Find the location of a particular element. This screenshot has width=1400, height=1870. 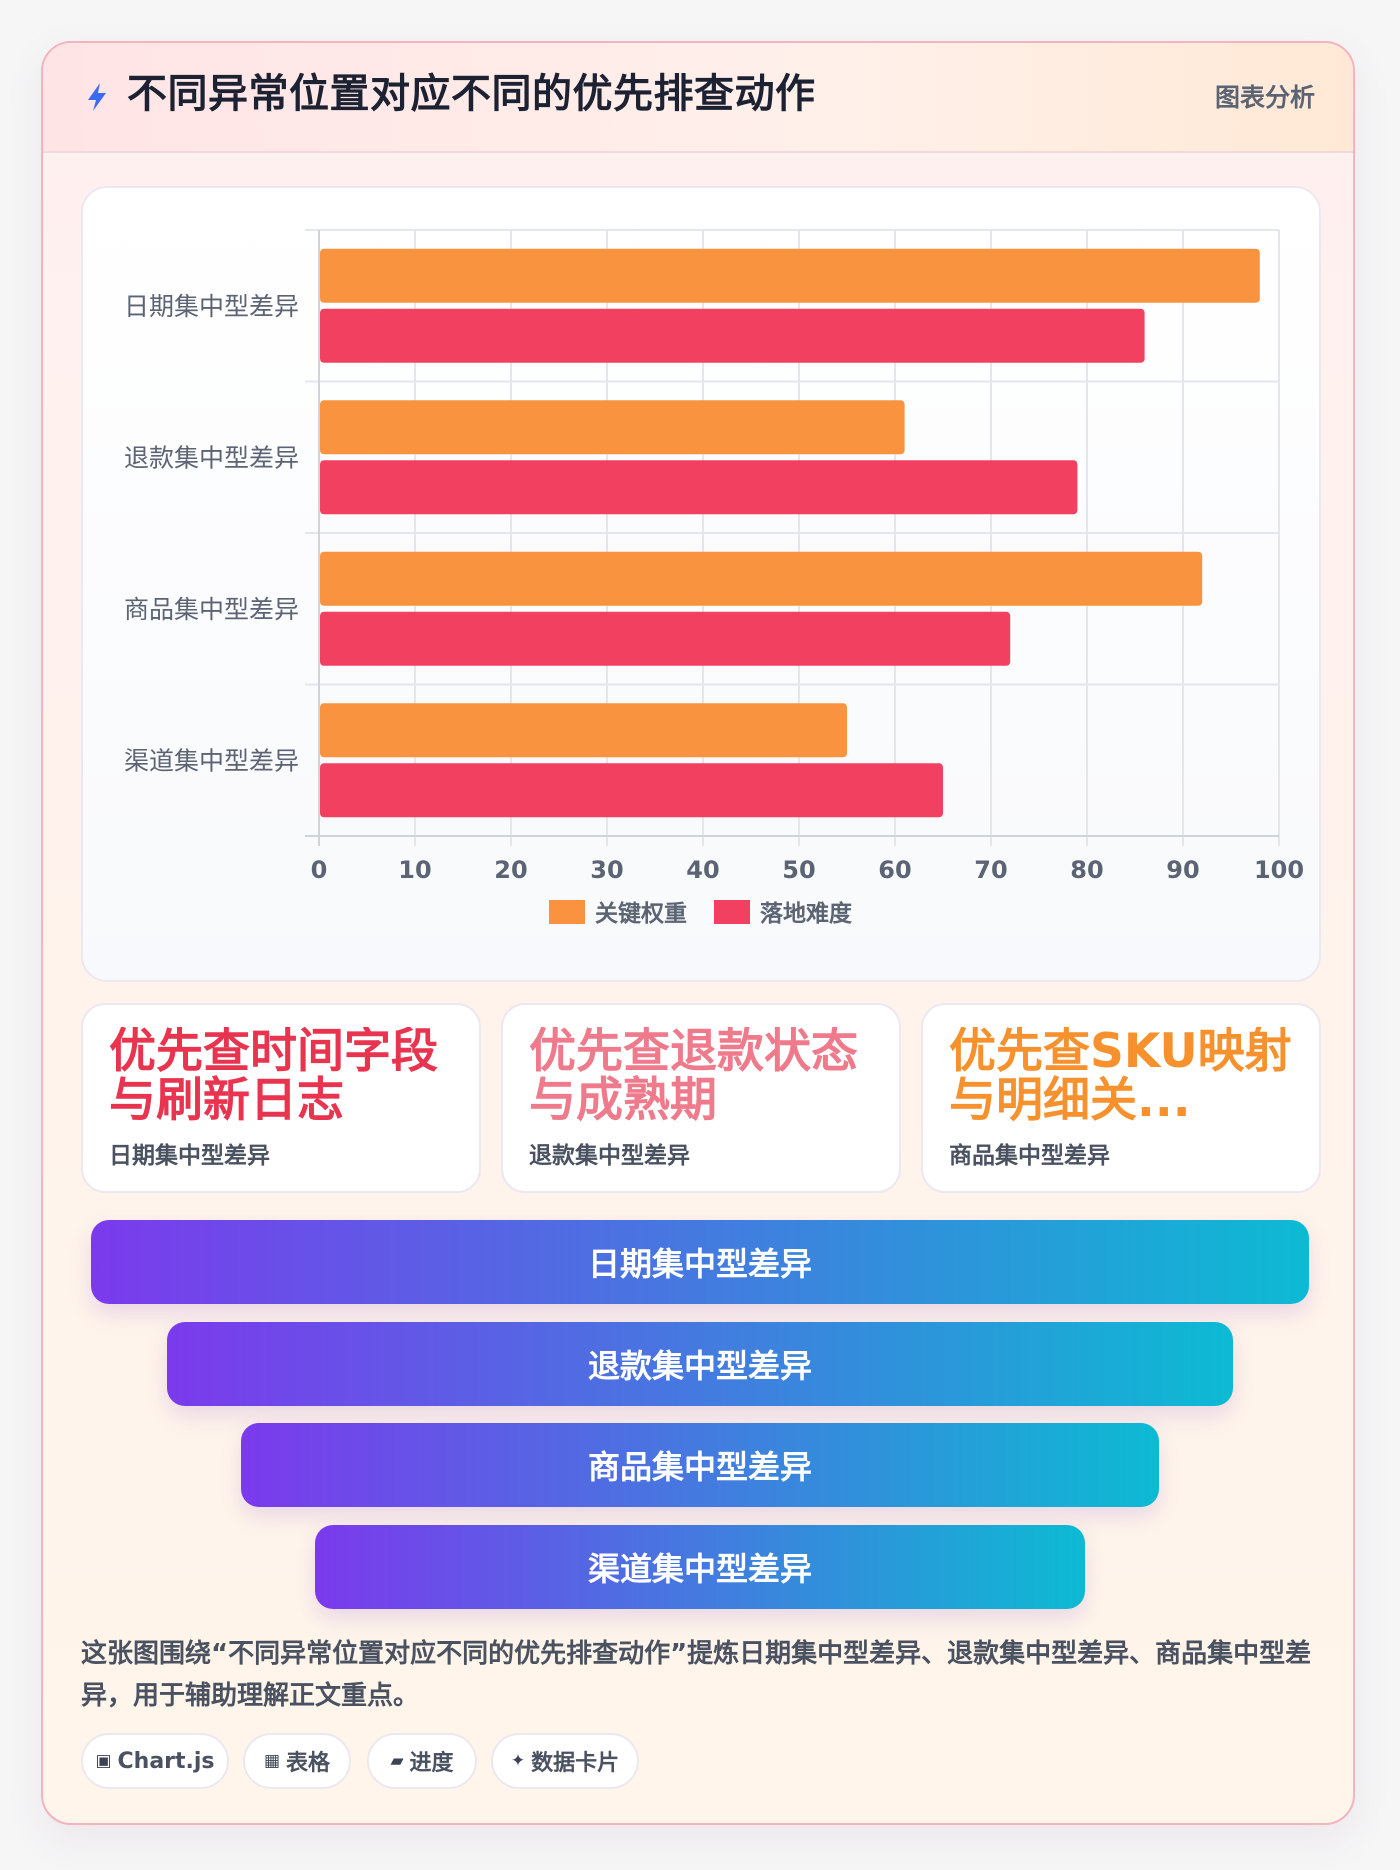

stat-card-3: 优先查SKU映射与明细关... 商品集中型差异 is located at coordinates (1121, 1098).